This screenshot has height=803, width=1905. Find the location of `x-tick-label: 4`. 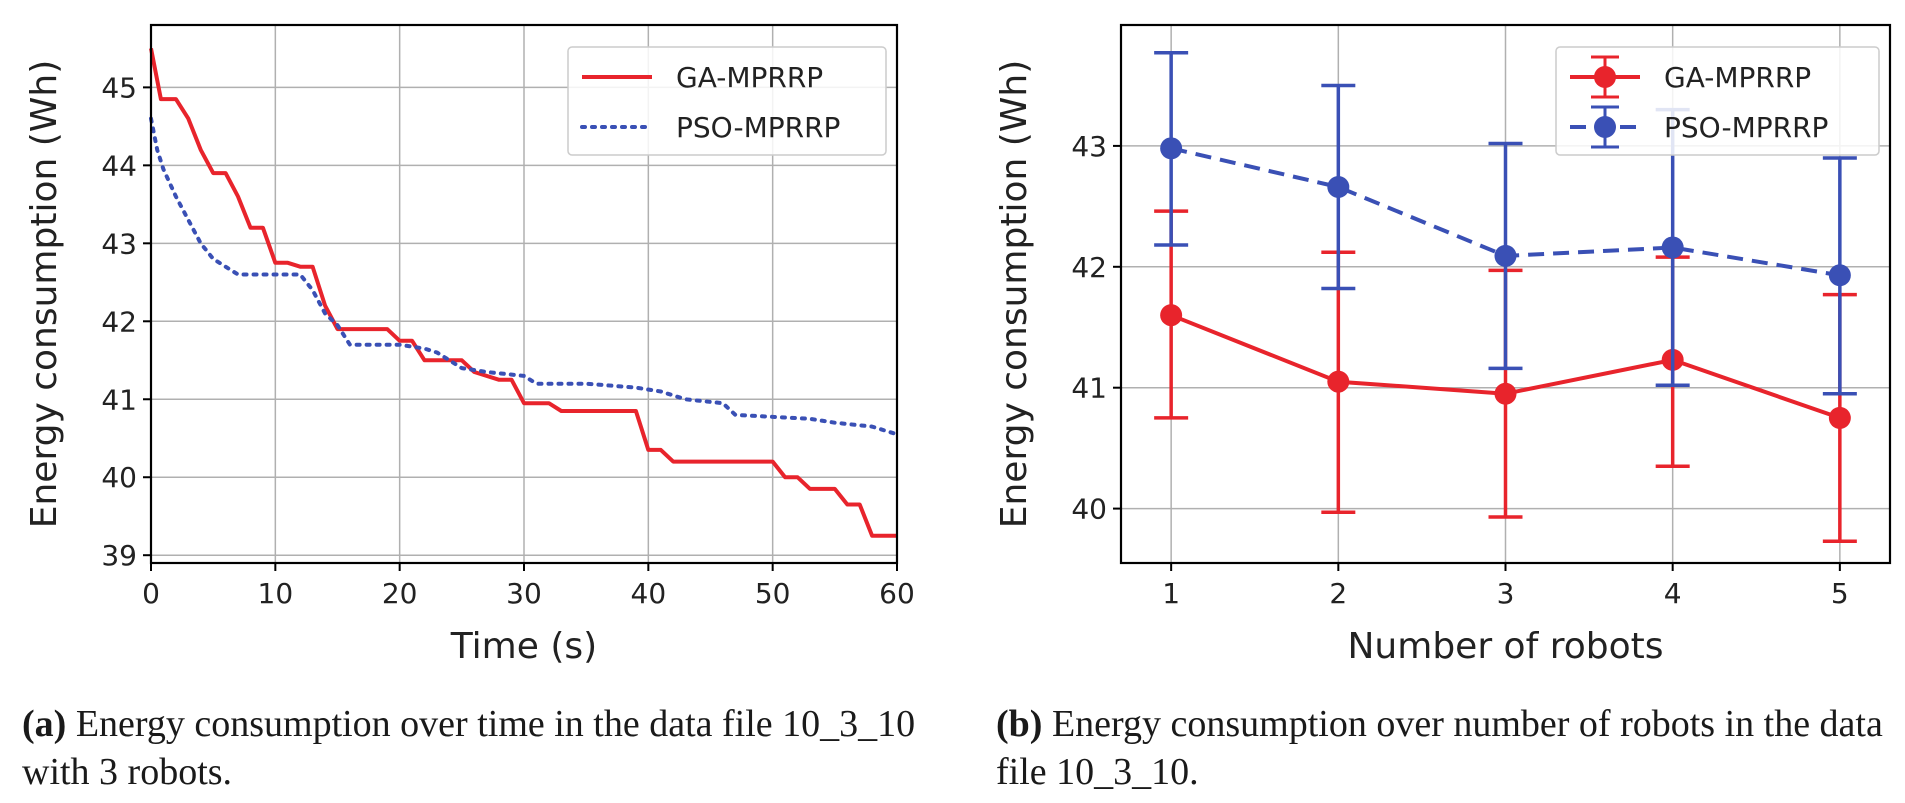

x-tick-label: 4 is located at coordinates (1673, 593).